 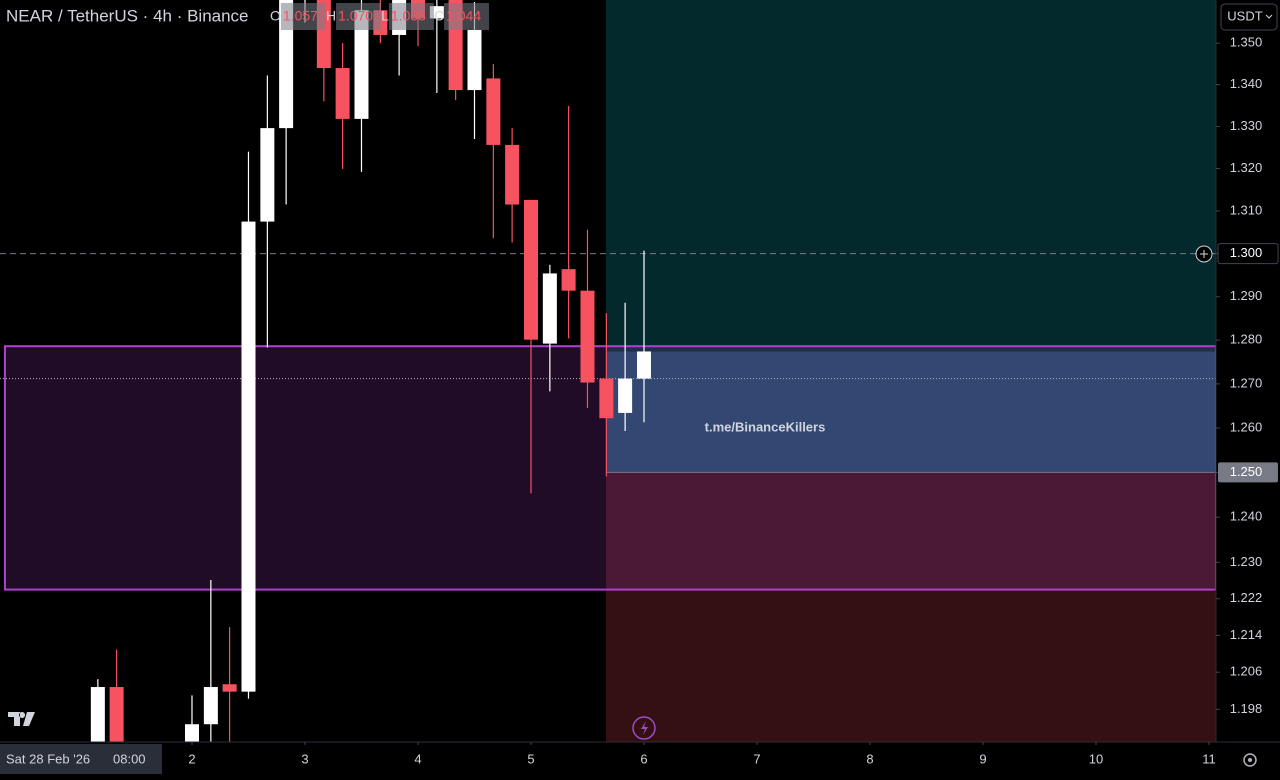 I want to click on ohlc-key: H, so click(x=331, y=16).